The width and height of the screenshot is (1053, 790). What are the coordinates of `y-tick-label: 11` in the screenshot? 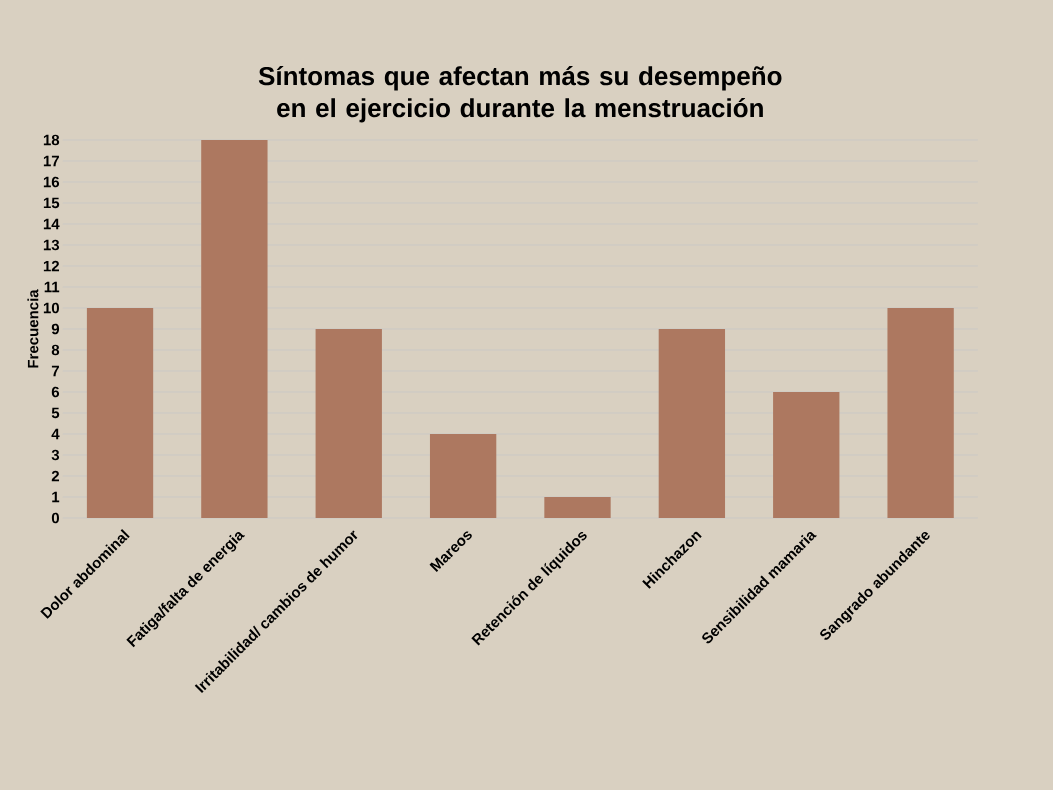 It's located at (52, 287).